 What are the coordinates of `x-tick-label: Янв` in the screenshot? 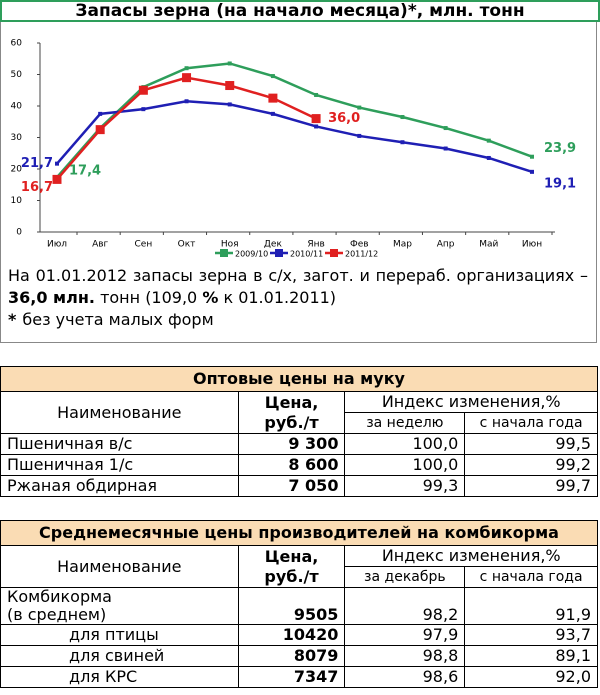 It's located at (315, 245).